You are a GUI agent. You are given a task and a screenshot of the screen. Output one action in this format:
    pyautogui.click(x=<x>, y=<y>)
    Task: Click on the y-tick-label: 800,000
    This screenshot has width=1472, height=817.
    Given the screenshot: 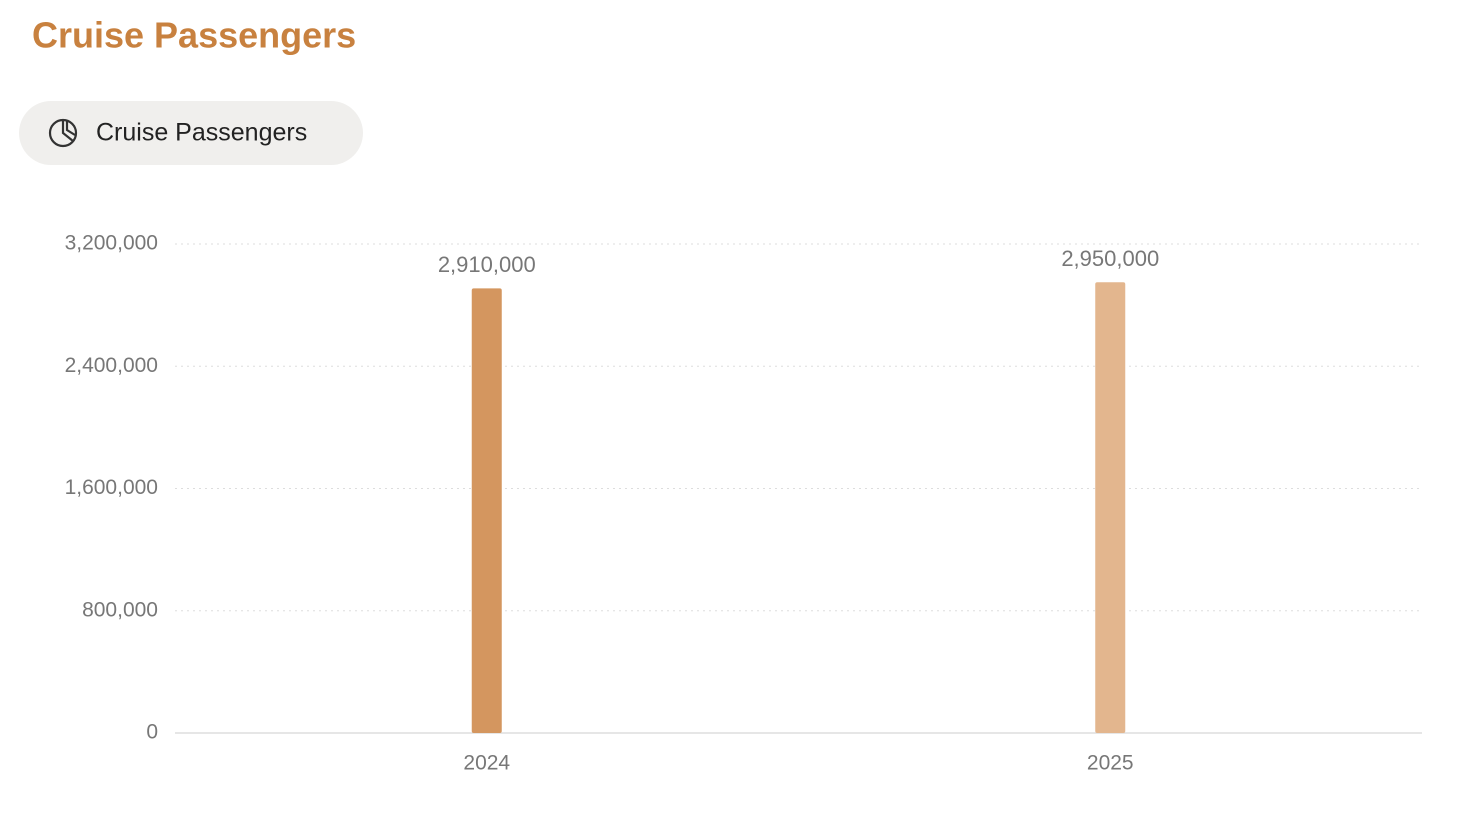 What is the action you would take?
    pyautogui.click(x=120, y=609)
    